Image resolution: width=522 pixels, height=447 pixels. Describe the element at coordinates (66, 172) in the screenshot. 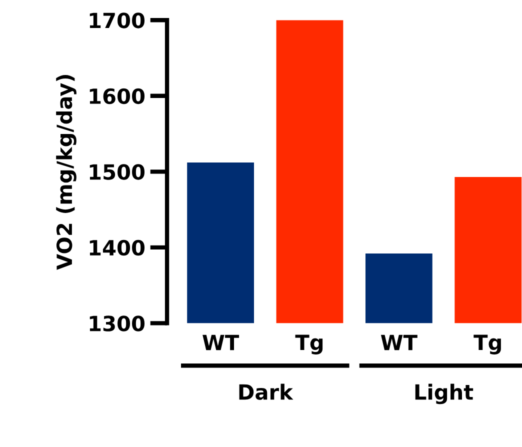

I see `y-axis-title: VO2 (mg/kg/day)` at that location.